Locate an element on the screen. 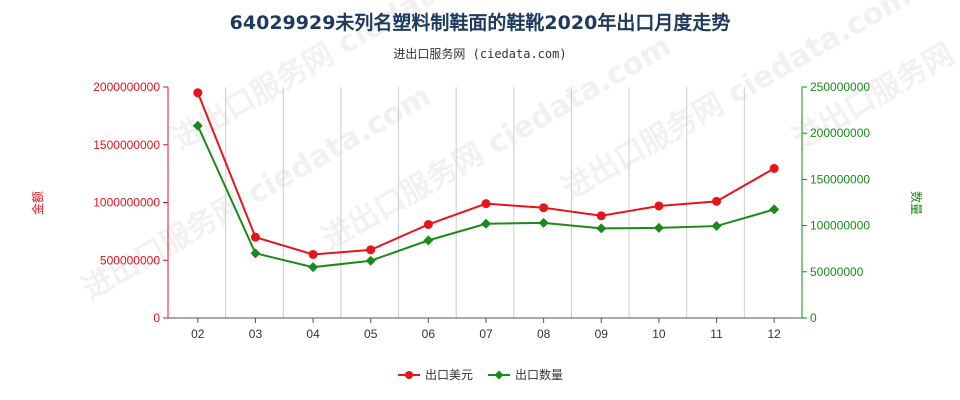 This screenshot has height=400, width=960. right-tick-label: 50000000 is located at coordinates (837, 272).